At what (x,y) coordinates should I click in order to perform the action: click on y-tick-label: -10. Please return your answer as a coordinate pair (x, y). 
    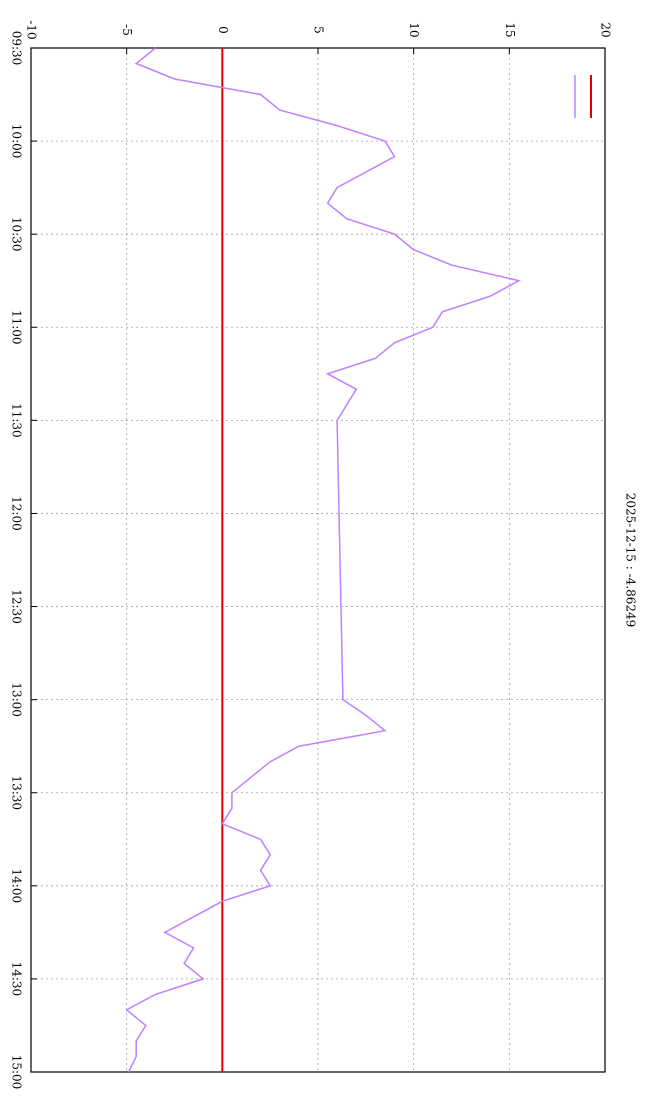
    Looking at the image, I should click on (32, 29).